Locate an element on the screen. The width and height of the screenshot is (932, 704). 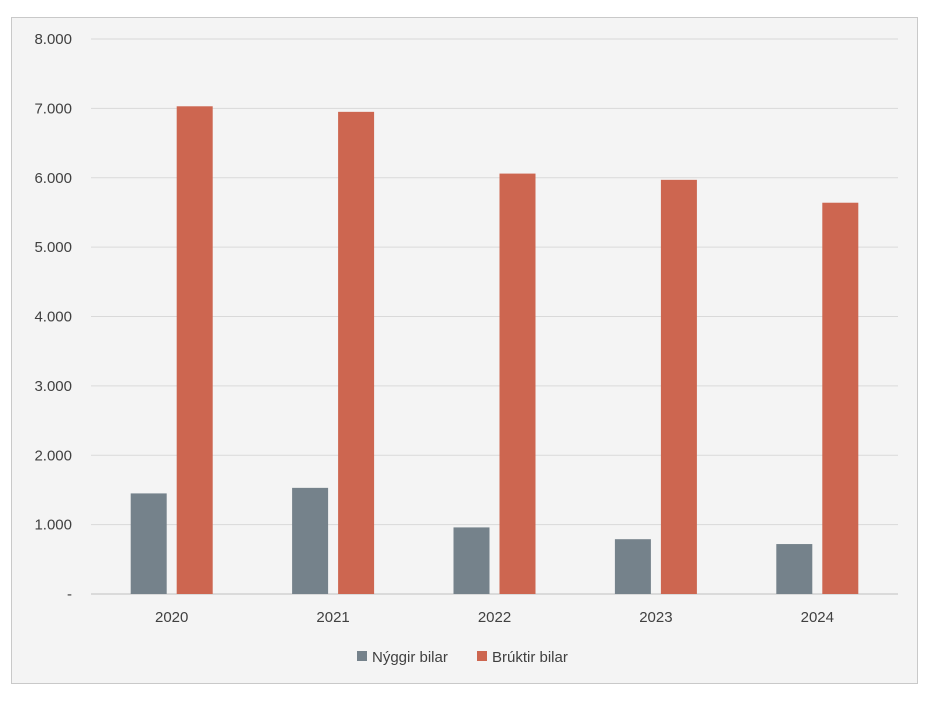
y-tick-label: 4.000 is located at coordinates (53, 317).